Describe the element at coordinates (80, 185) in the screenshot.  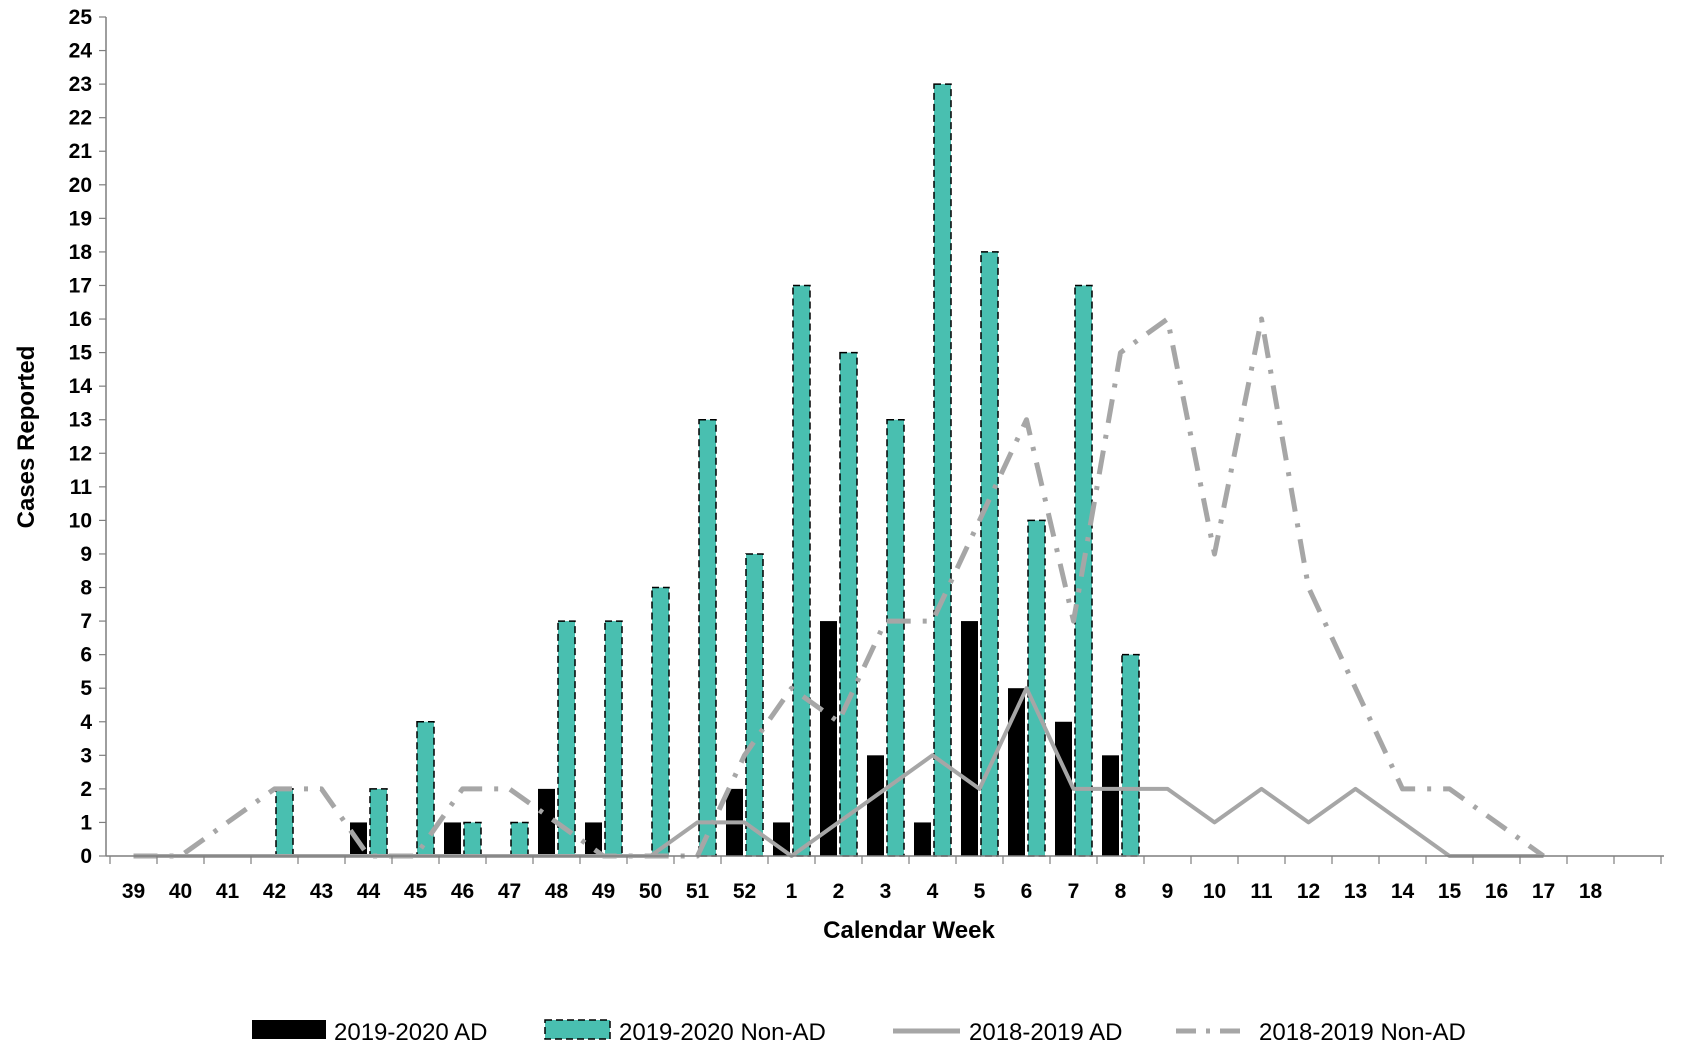
I see `y-tick-label: 20` at that location.